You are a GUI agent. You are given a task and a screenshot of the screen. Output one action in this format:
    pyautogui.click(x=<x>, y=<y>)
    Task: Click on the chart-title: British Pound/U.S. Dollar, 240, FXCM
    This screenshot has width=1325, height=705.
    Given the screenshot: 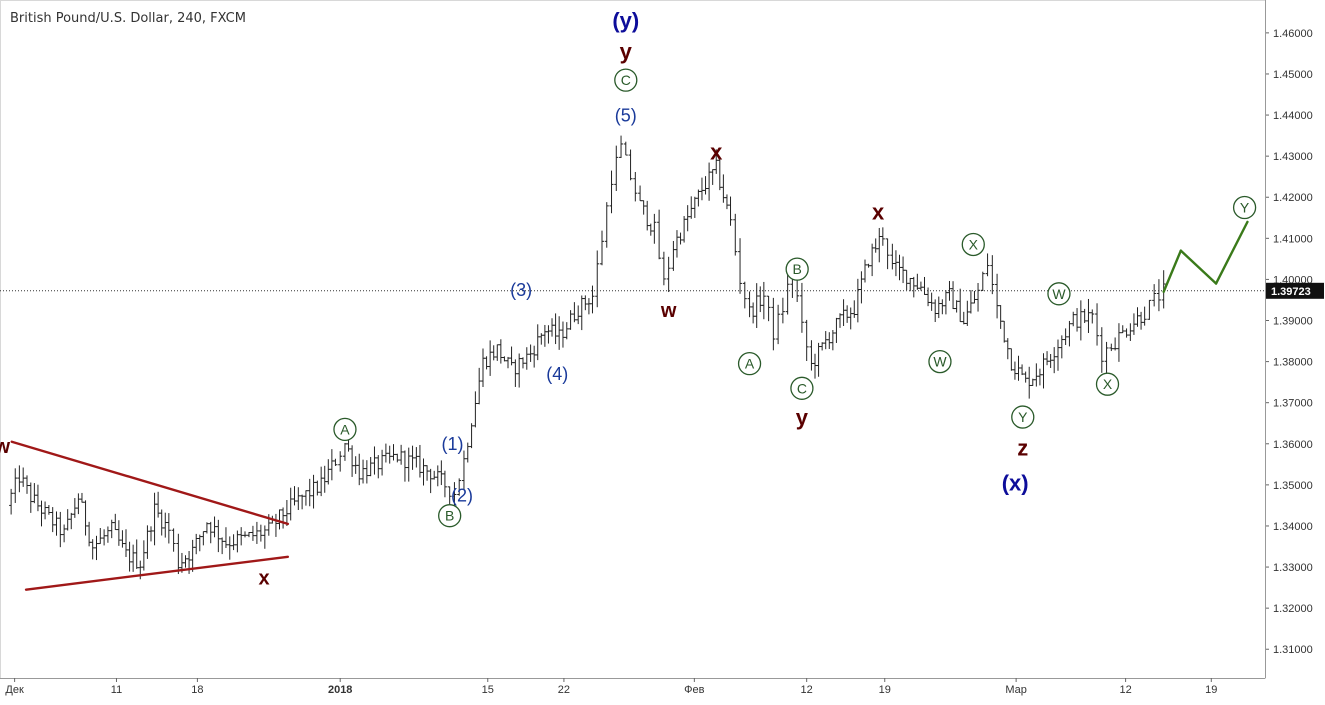 What is the action you would take?
    pyautogui.click(x=128, y=18)
    